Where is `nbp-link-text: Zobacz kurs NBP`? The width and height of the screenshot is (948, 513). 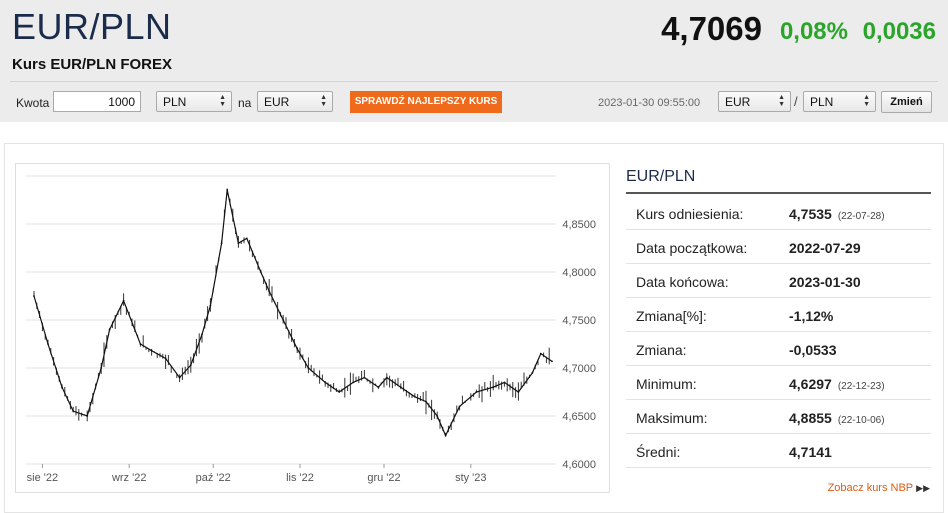
nbp-link-text: Zobacz kurs NBP is located at coordinates (870, 488).